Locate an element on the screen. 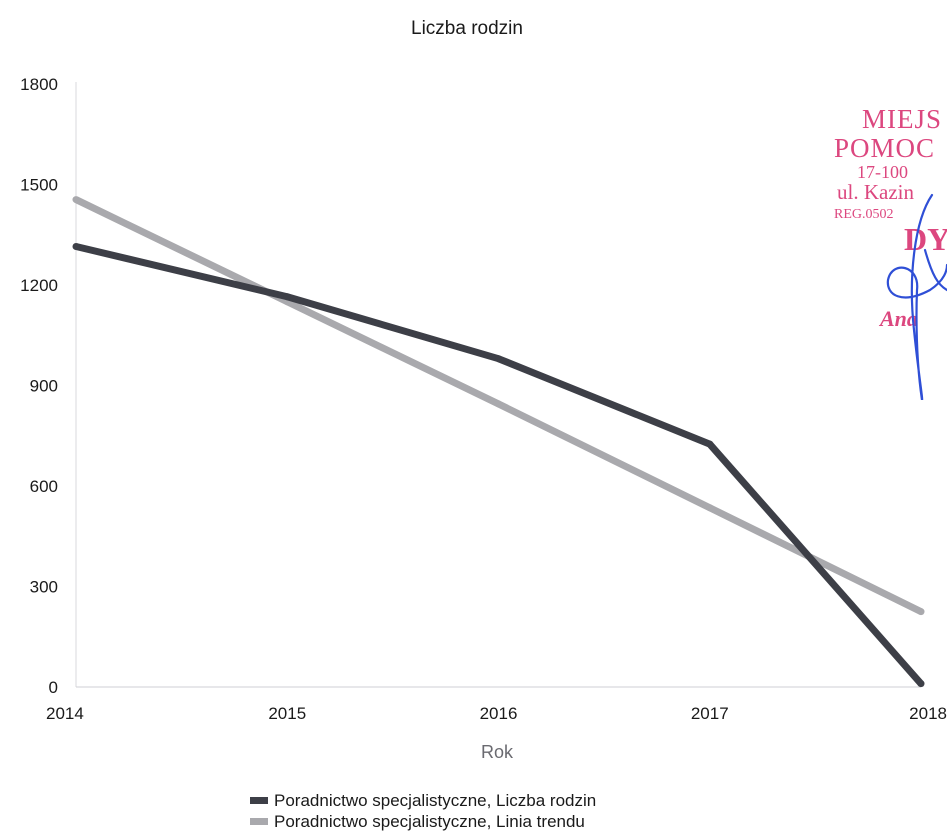  y-tick-label: 600 is located at coordinates (44, 486).